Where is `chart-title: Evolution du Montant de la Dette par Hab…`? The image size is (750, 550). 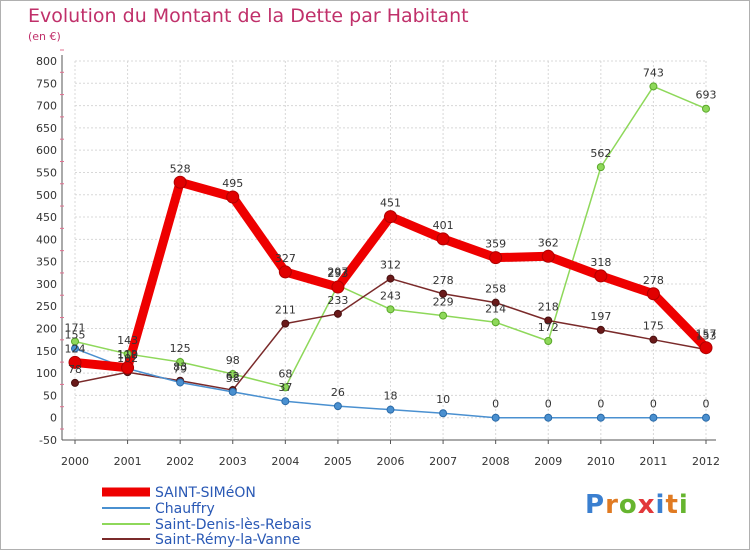 chart-title: Evolution du Montant de la Dette par Hab… is located at coordinates (248, 16).